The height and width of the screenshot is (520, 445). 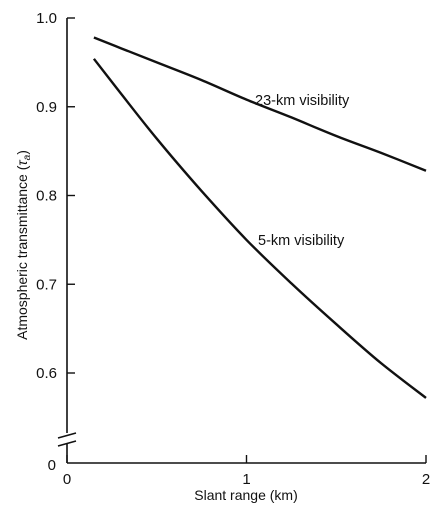 What do you see at coordinates (302, 101) in the screenshot?
I see `annotation-23km-visibility: 23-km visibility` at bounding box center [302, 101].